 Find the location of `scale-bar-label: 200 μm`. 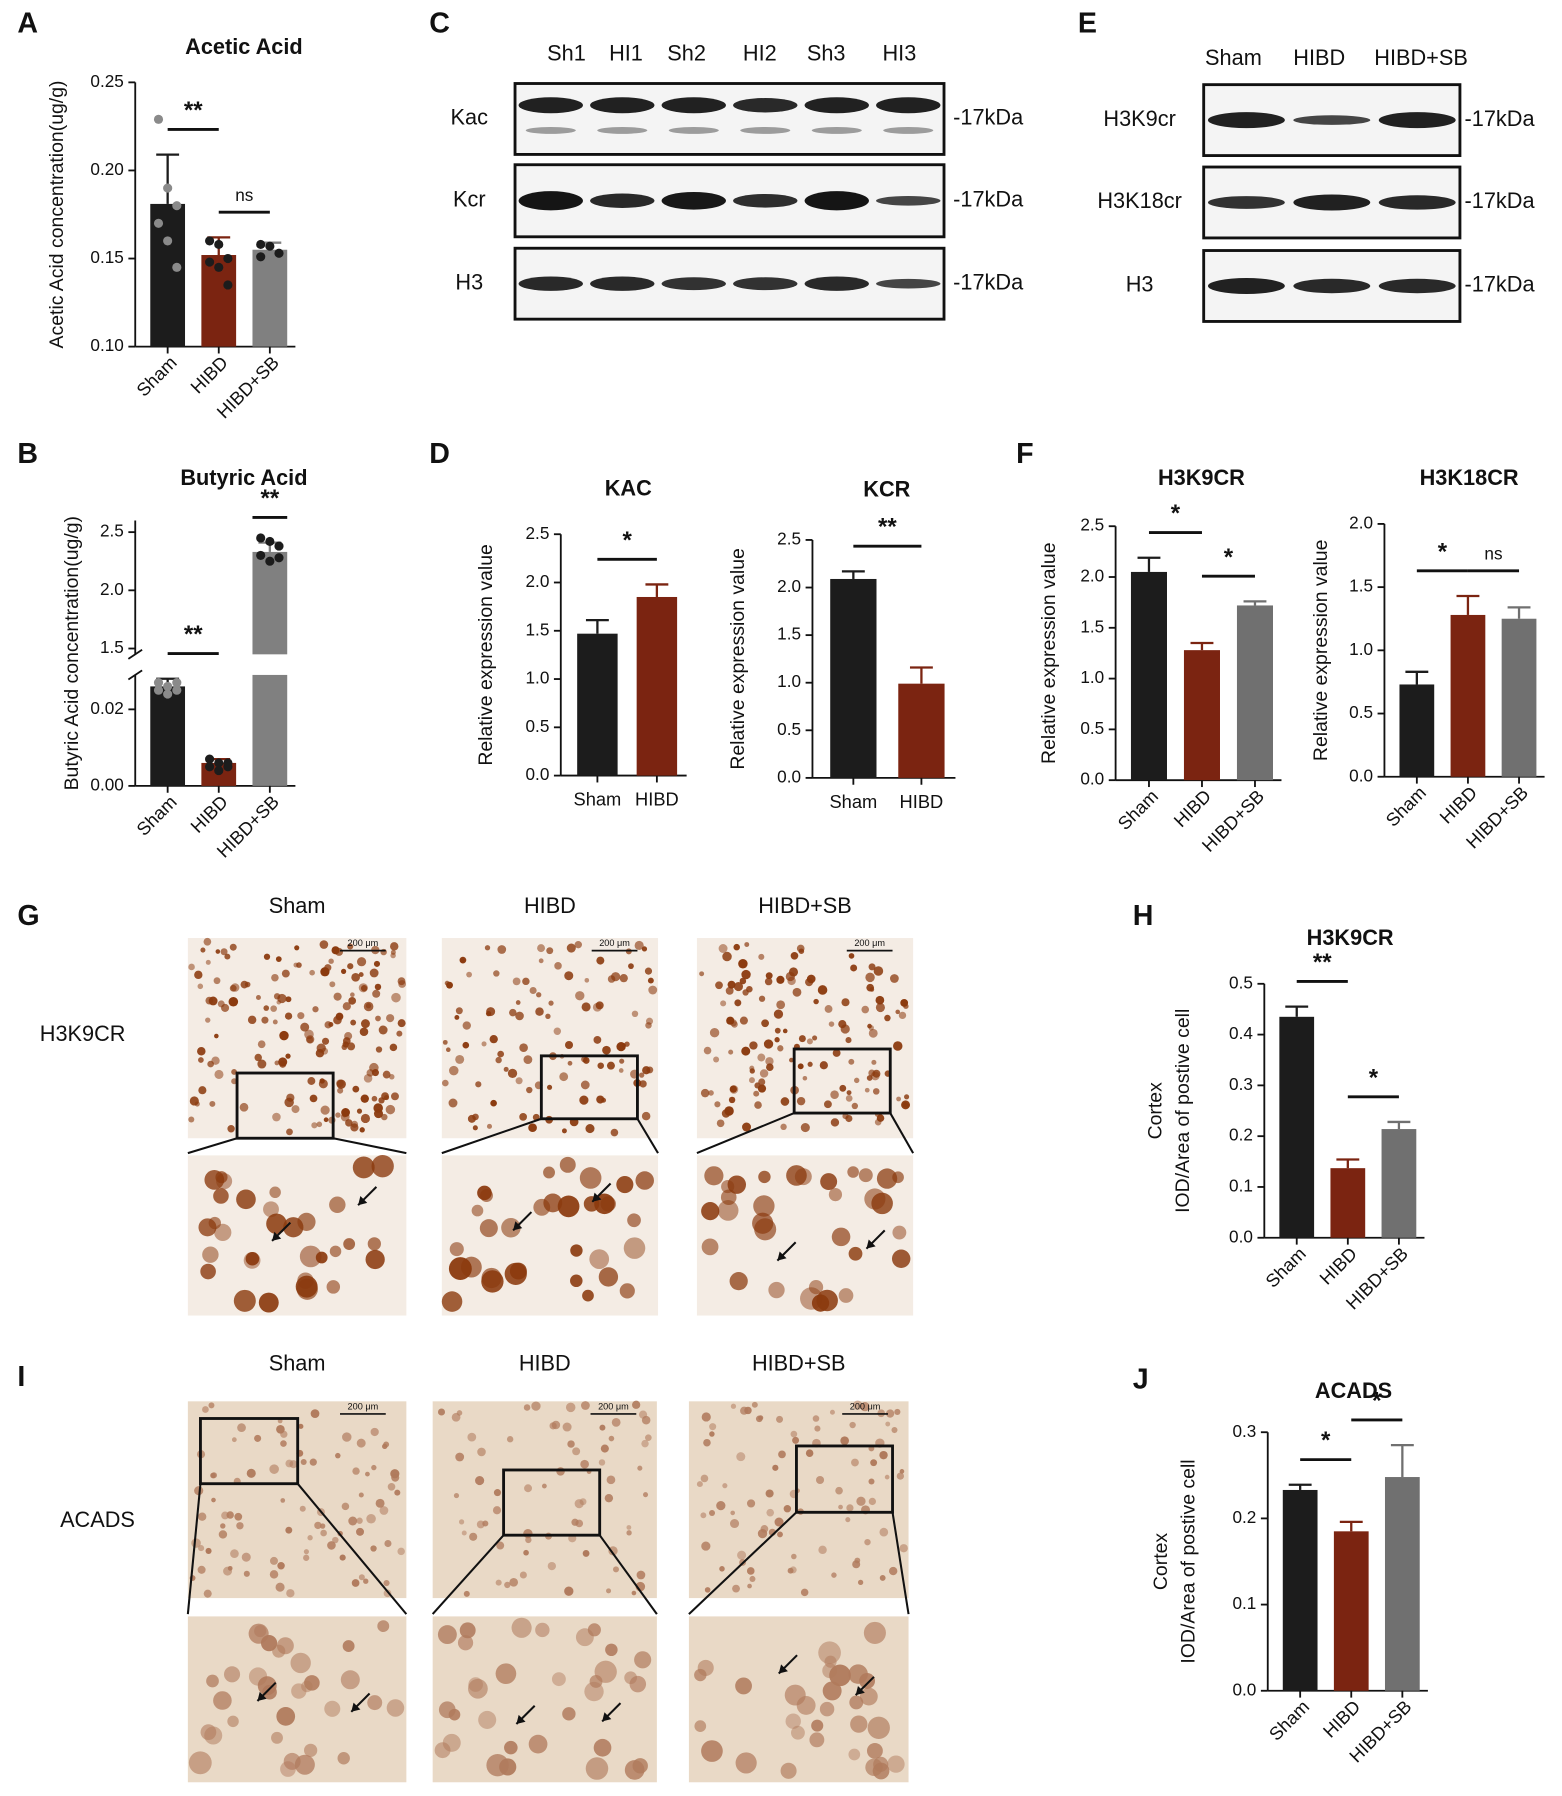

scale-bar-label: 200 μm is located at coordinates (614, 943).